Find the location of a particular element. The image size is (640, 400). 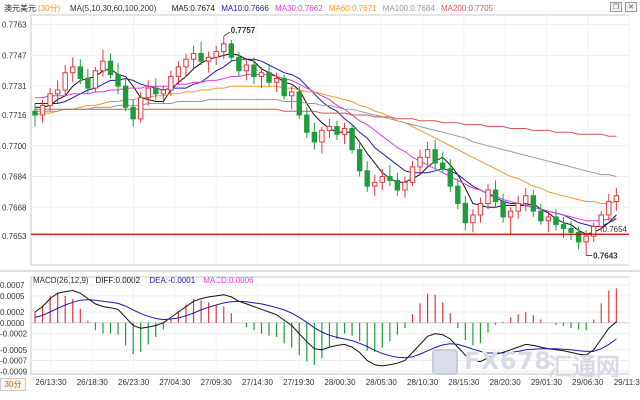

window-close-icon: ✕ is located at coordinates (631, 7).